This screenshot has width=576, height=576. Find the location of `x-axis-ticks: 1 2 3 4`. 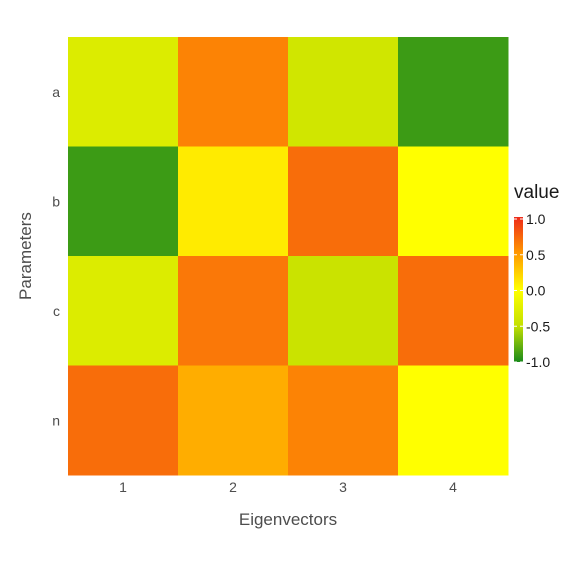

x-axis-ticks: 1 2 3 4 is located at coordinates (288, 487).